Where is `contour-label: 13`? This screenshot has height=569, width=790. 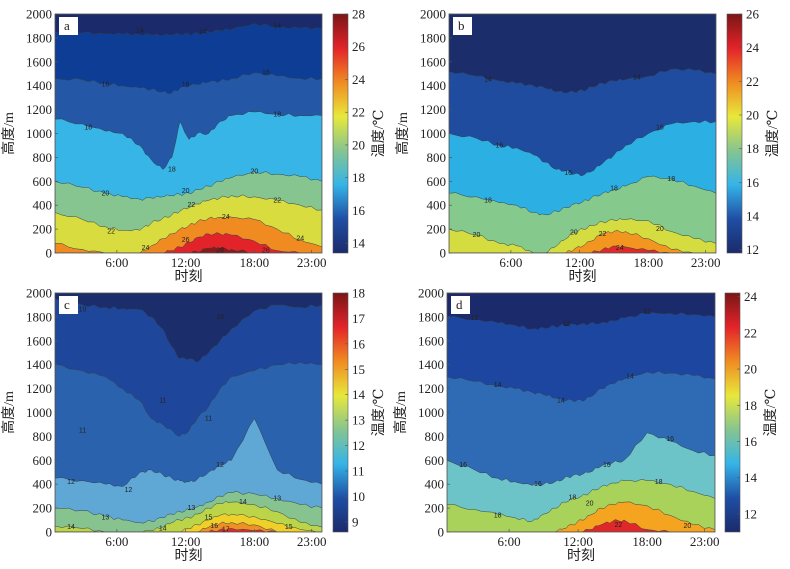
contour-label: 13 is located at coordinates (277, 499).